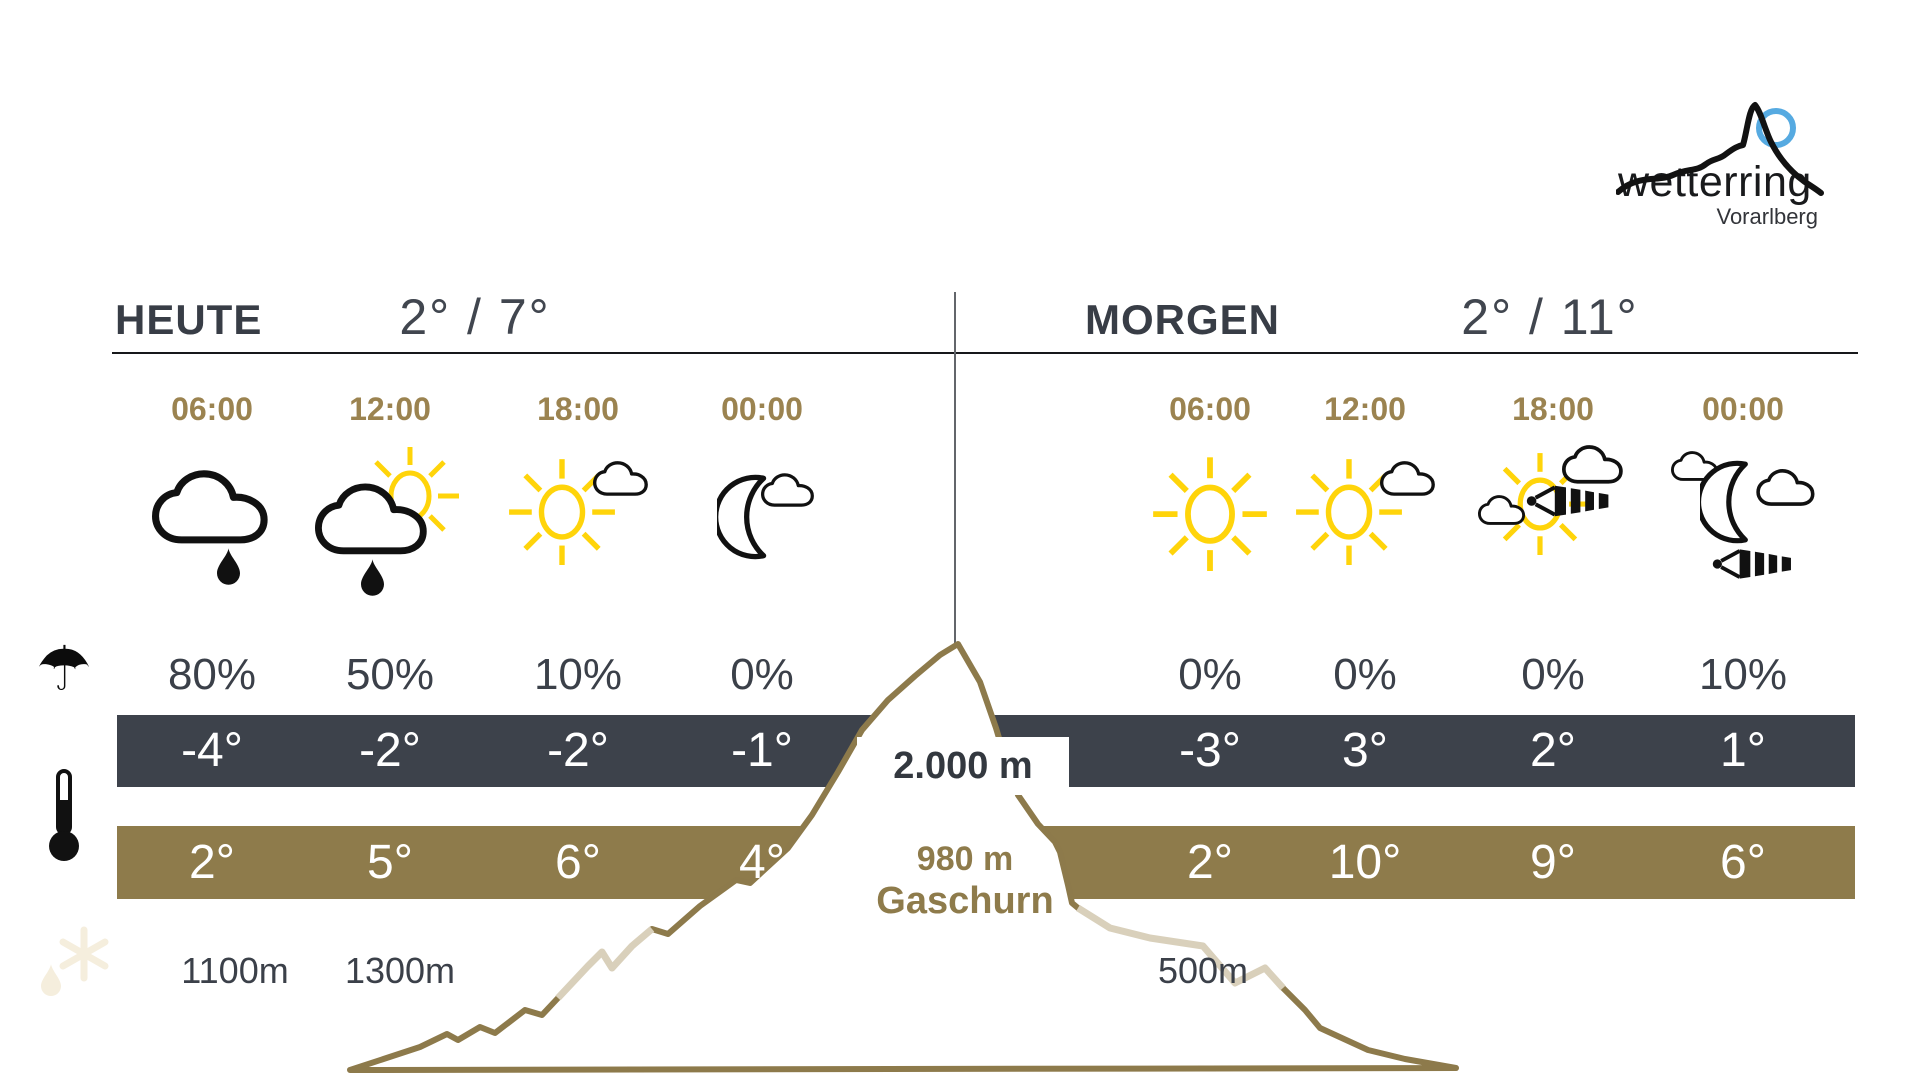 This screenshot has width=1920, height=1080. I want to click on snowline-today-2: 1300m, so click(400, 970).